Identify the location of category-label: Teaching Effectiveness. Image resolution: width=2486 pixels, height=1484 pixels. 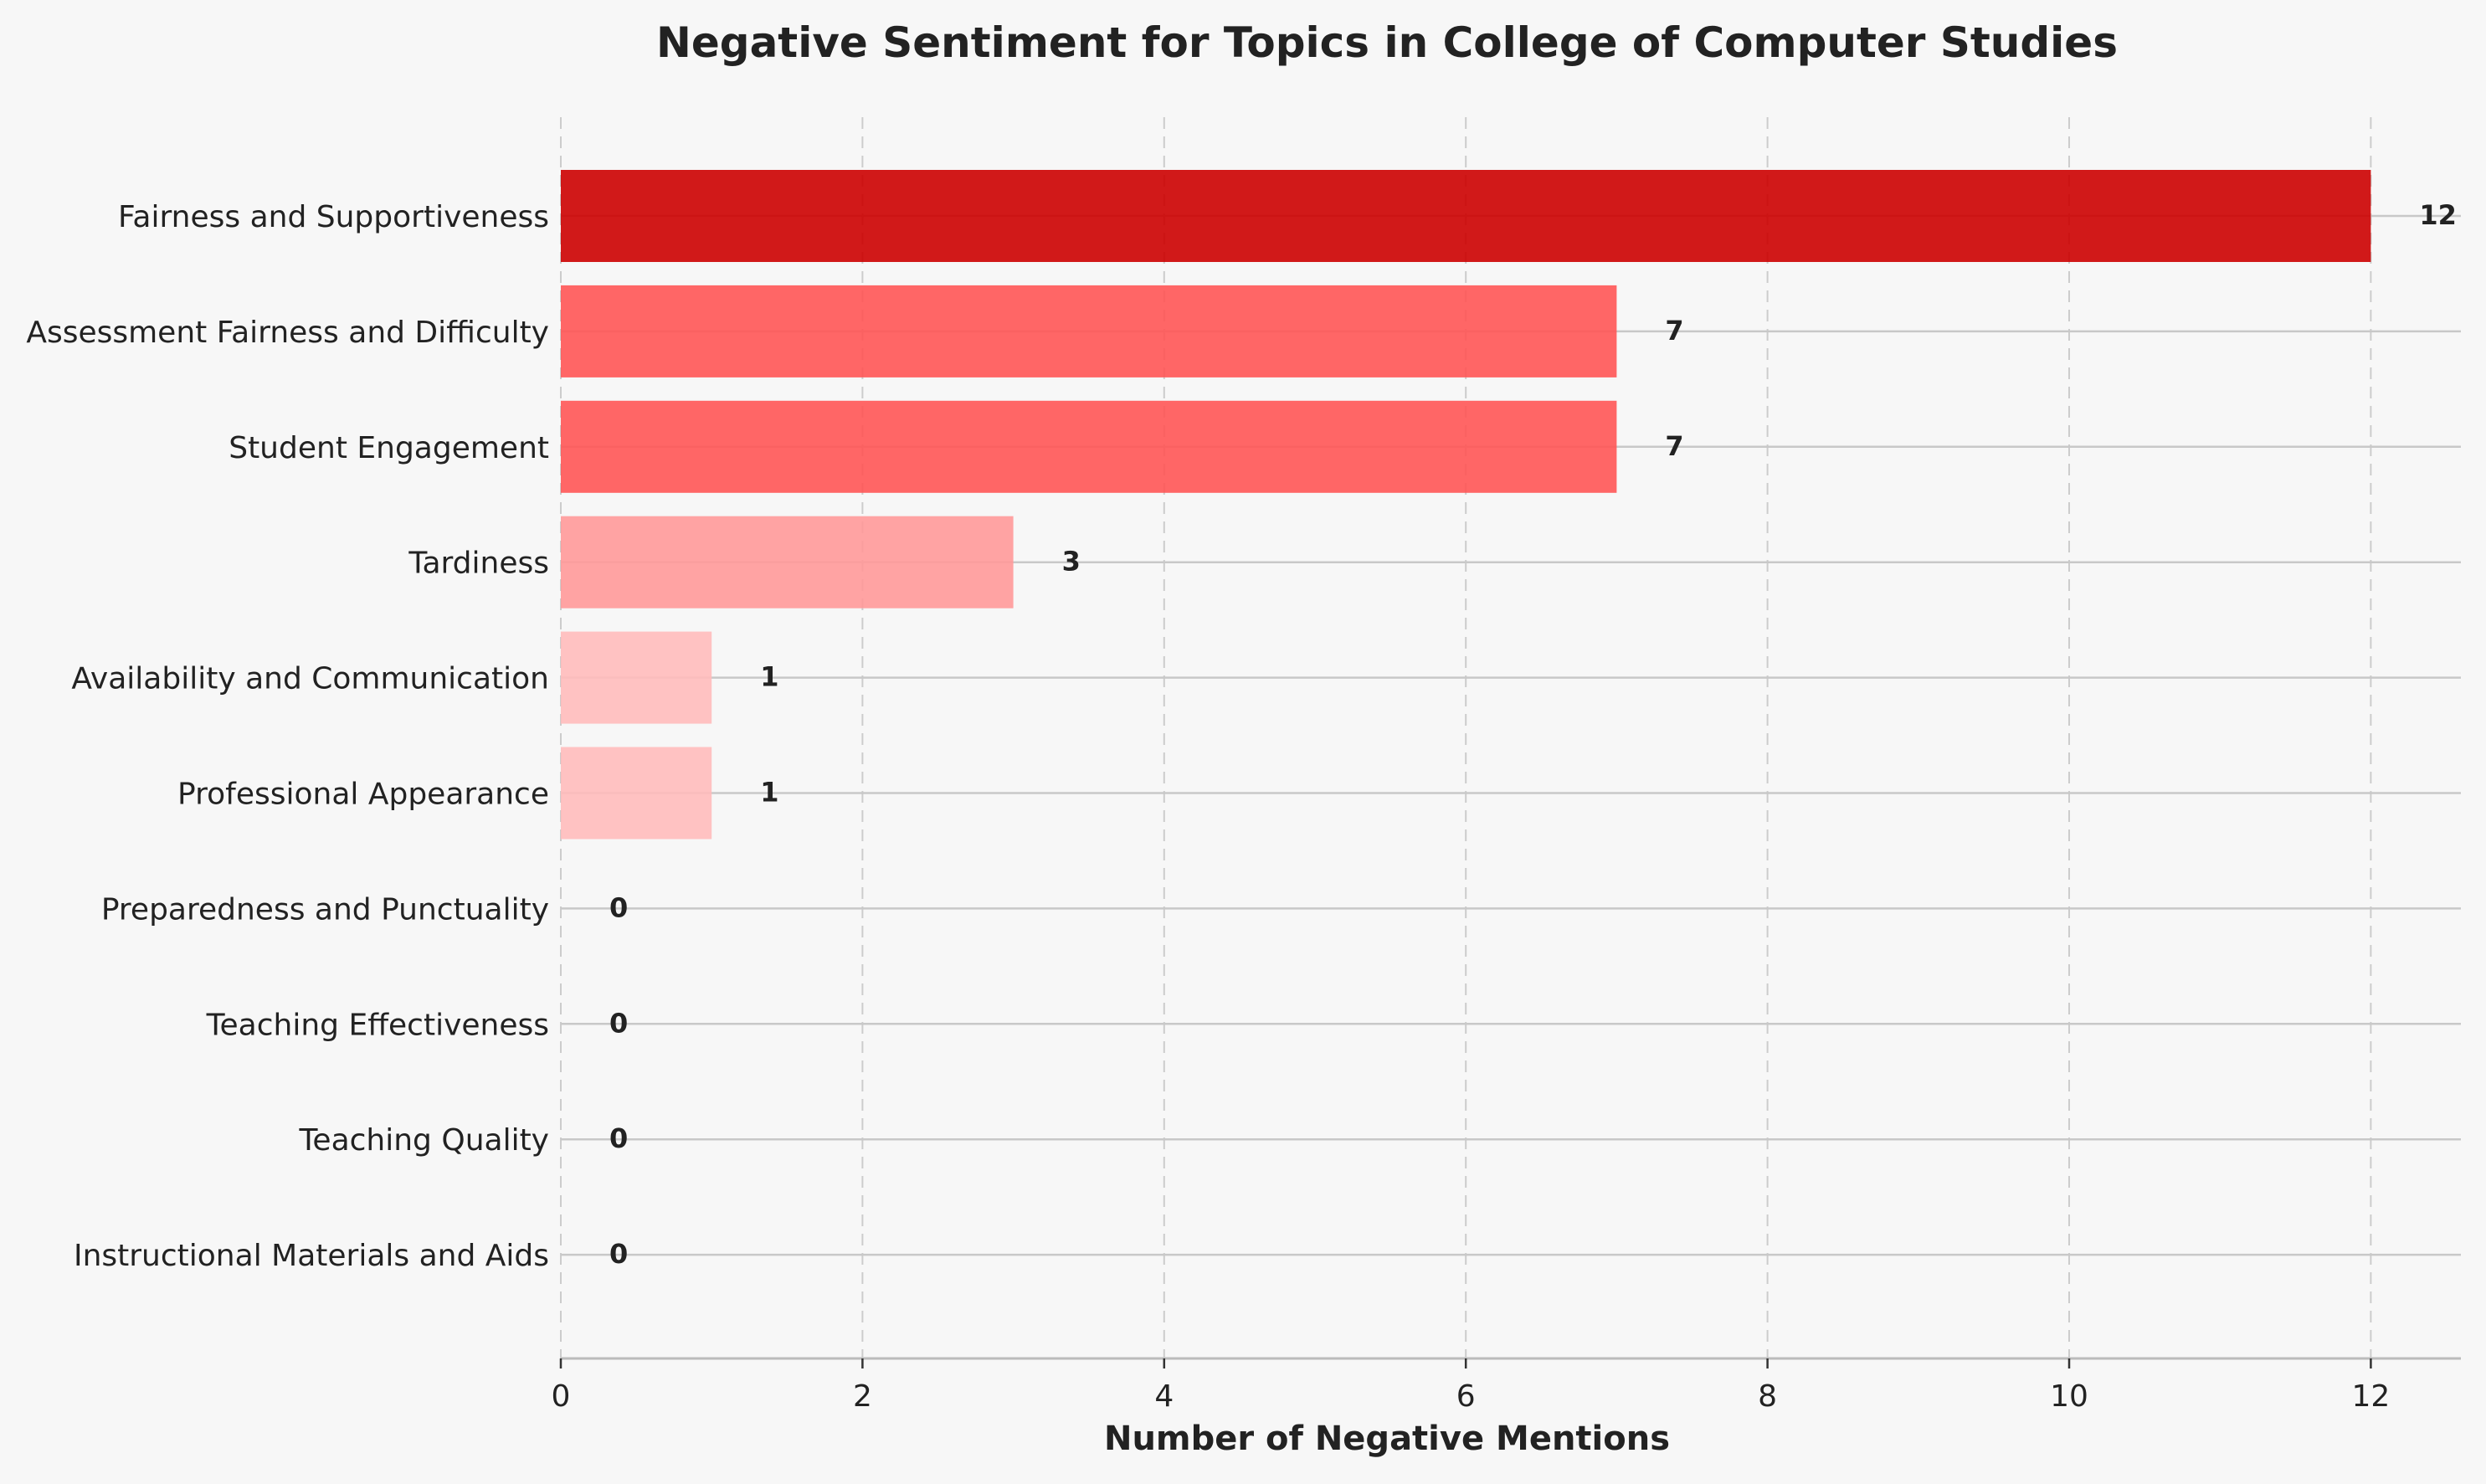
(378, 1025).